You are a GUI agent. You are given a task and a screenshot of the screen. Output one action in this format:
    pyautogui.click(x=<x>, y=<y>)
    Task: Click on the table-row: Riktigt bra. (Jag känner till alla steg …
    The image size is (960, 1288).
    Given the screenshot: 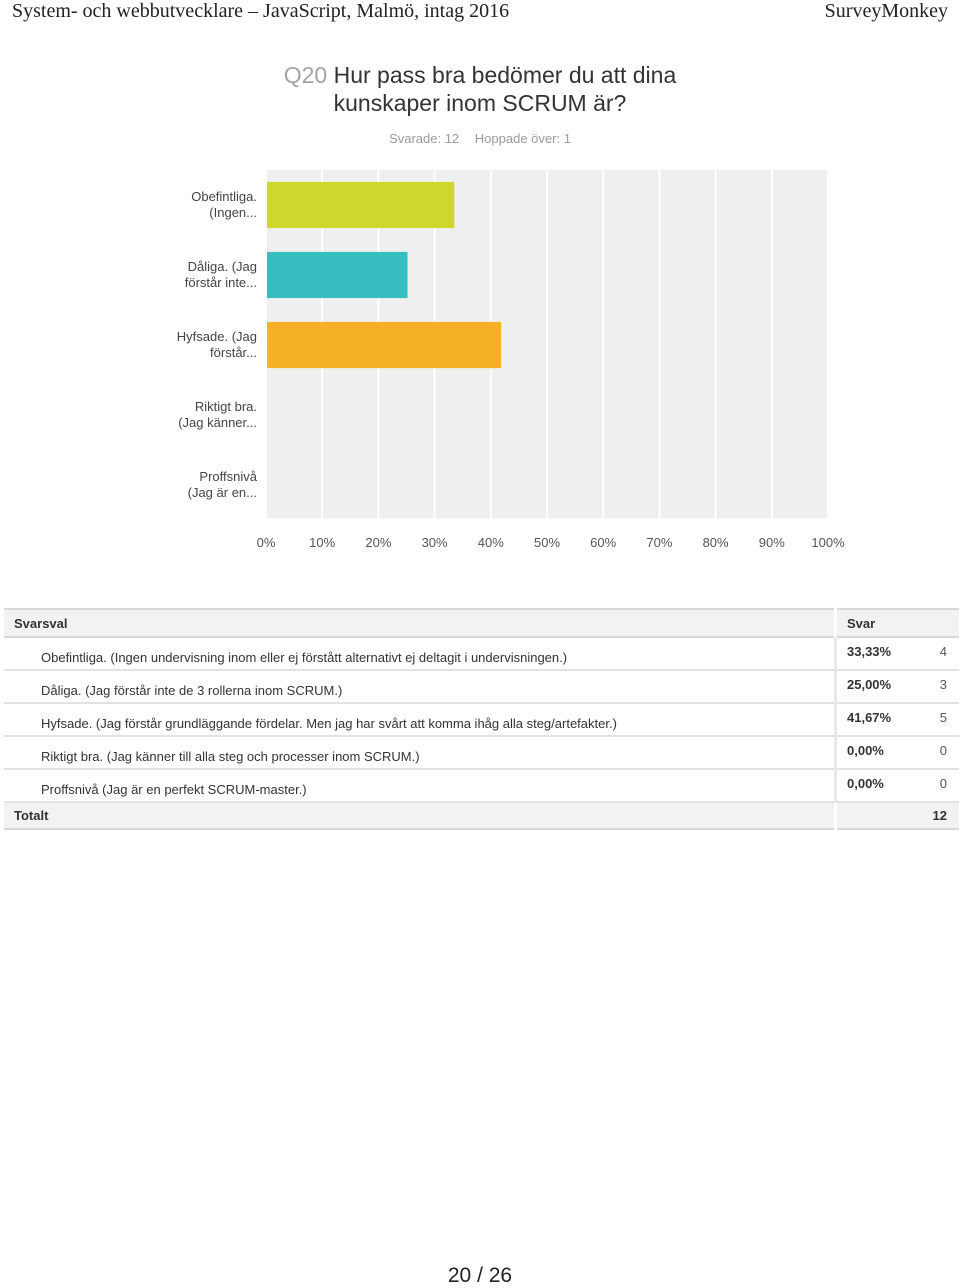 What is the action you would take?
    pyautogui.click(x=481, y=752)
    